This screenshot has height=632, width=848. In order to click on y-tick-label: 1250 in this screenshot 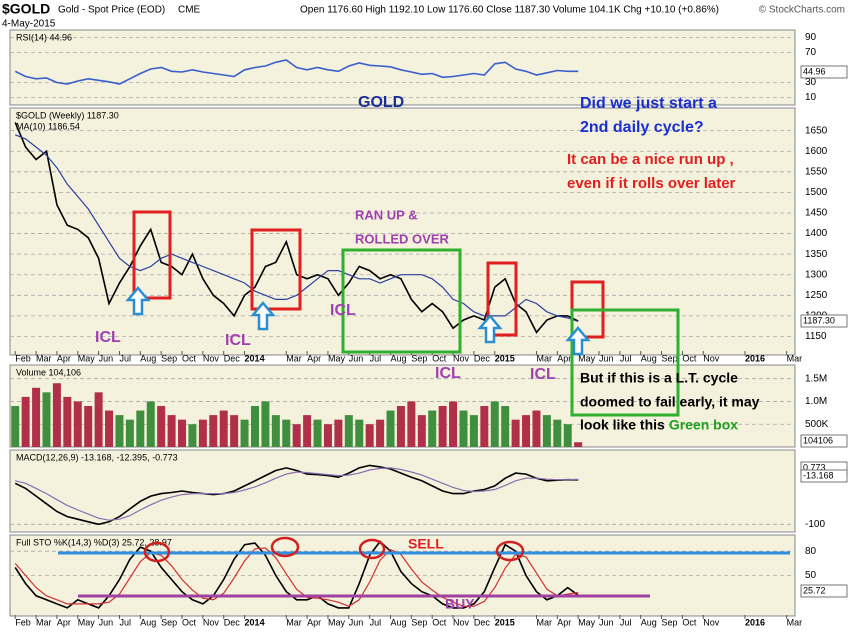, I will do `click(816, 295)`.